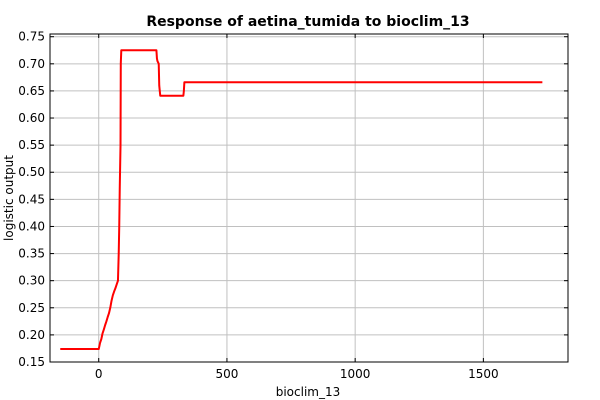  Describe the element at coordinates (31, 254) in the screenshot. I see `y-tick-label: 0.35` at that location.